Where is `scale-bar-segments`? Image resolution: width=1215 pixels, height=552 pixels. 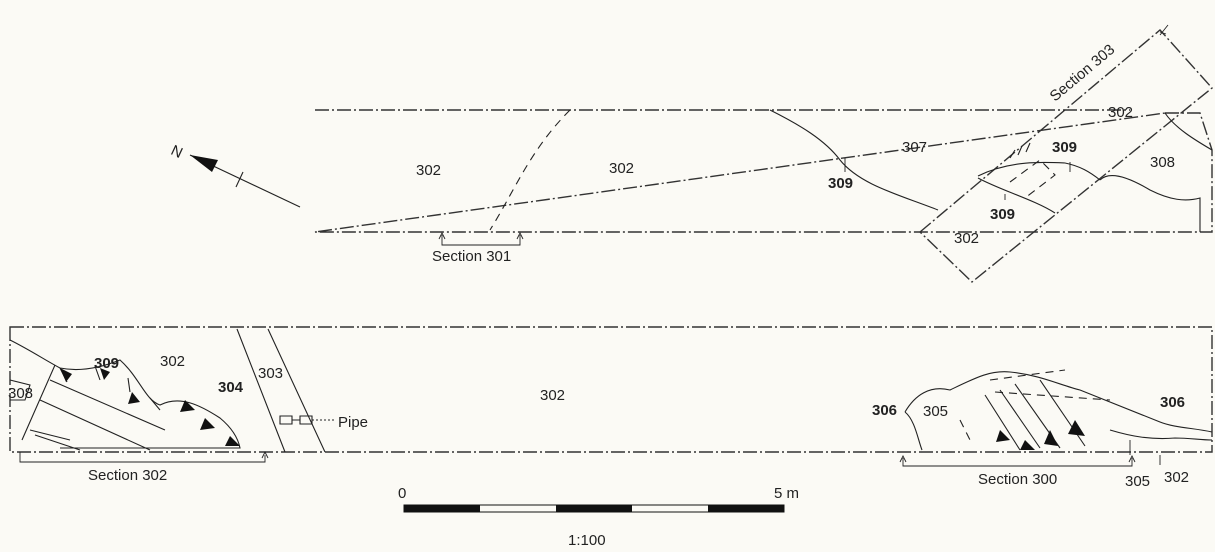
scale-bar-segments is located at coordinates (594, 508).